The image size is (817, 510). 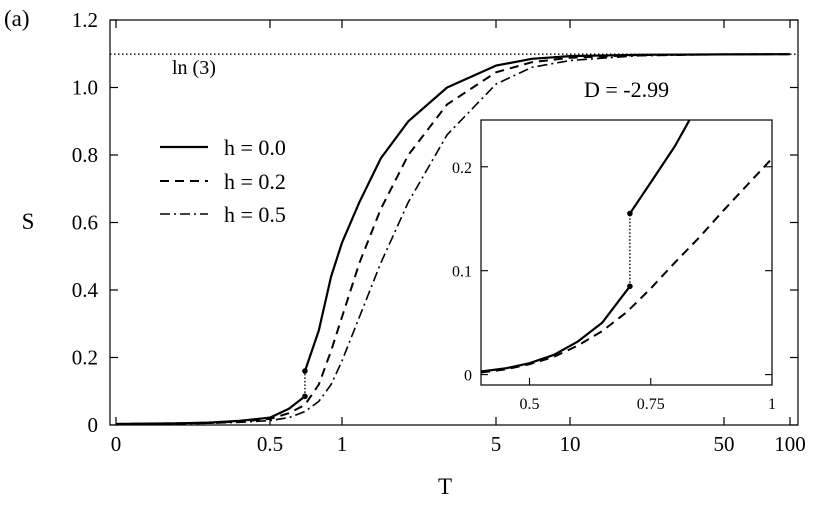 I want to click on legend-label-h05: h = 0.5, so click(x=255, y=214).